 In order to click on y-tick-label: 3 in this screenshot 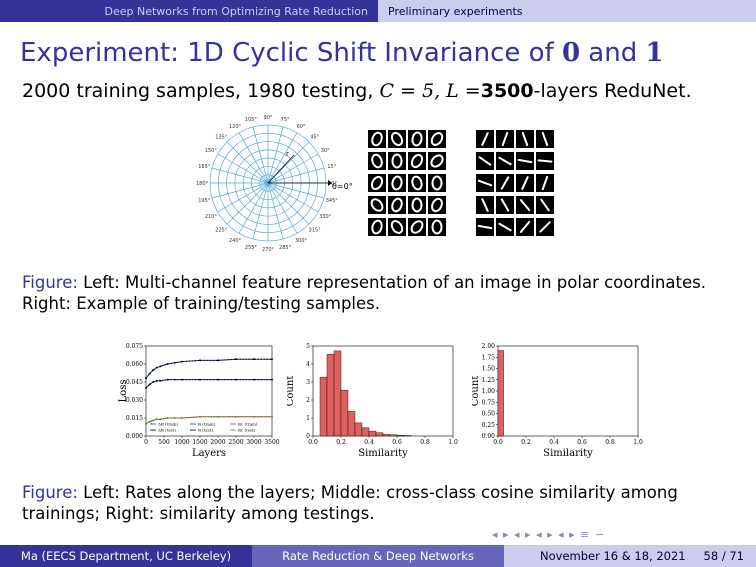, I will do `click(308, 382)`.